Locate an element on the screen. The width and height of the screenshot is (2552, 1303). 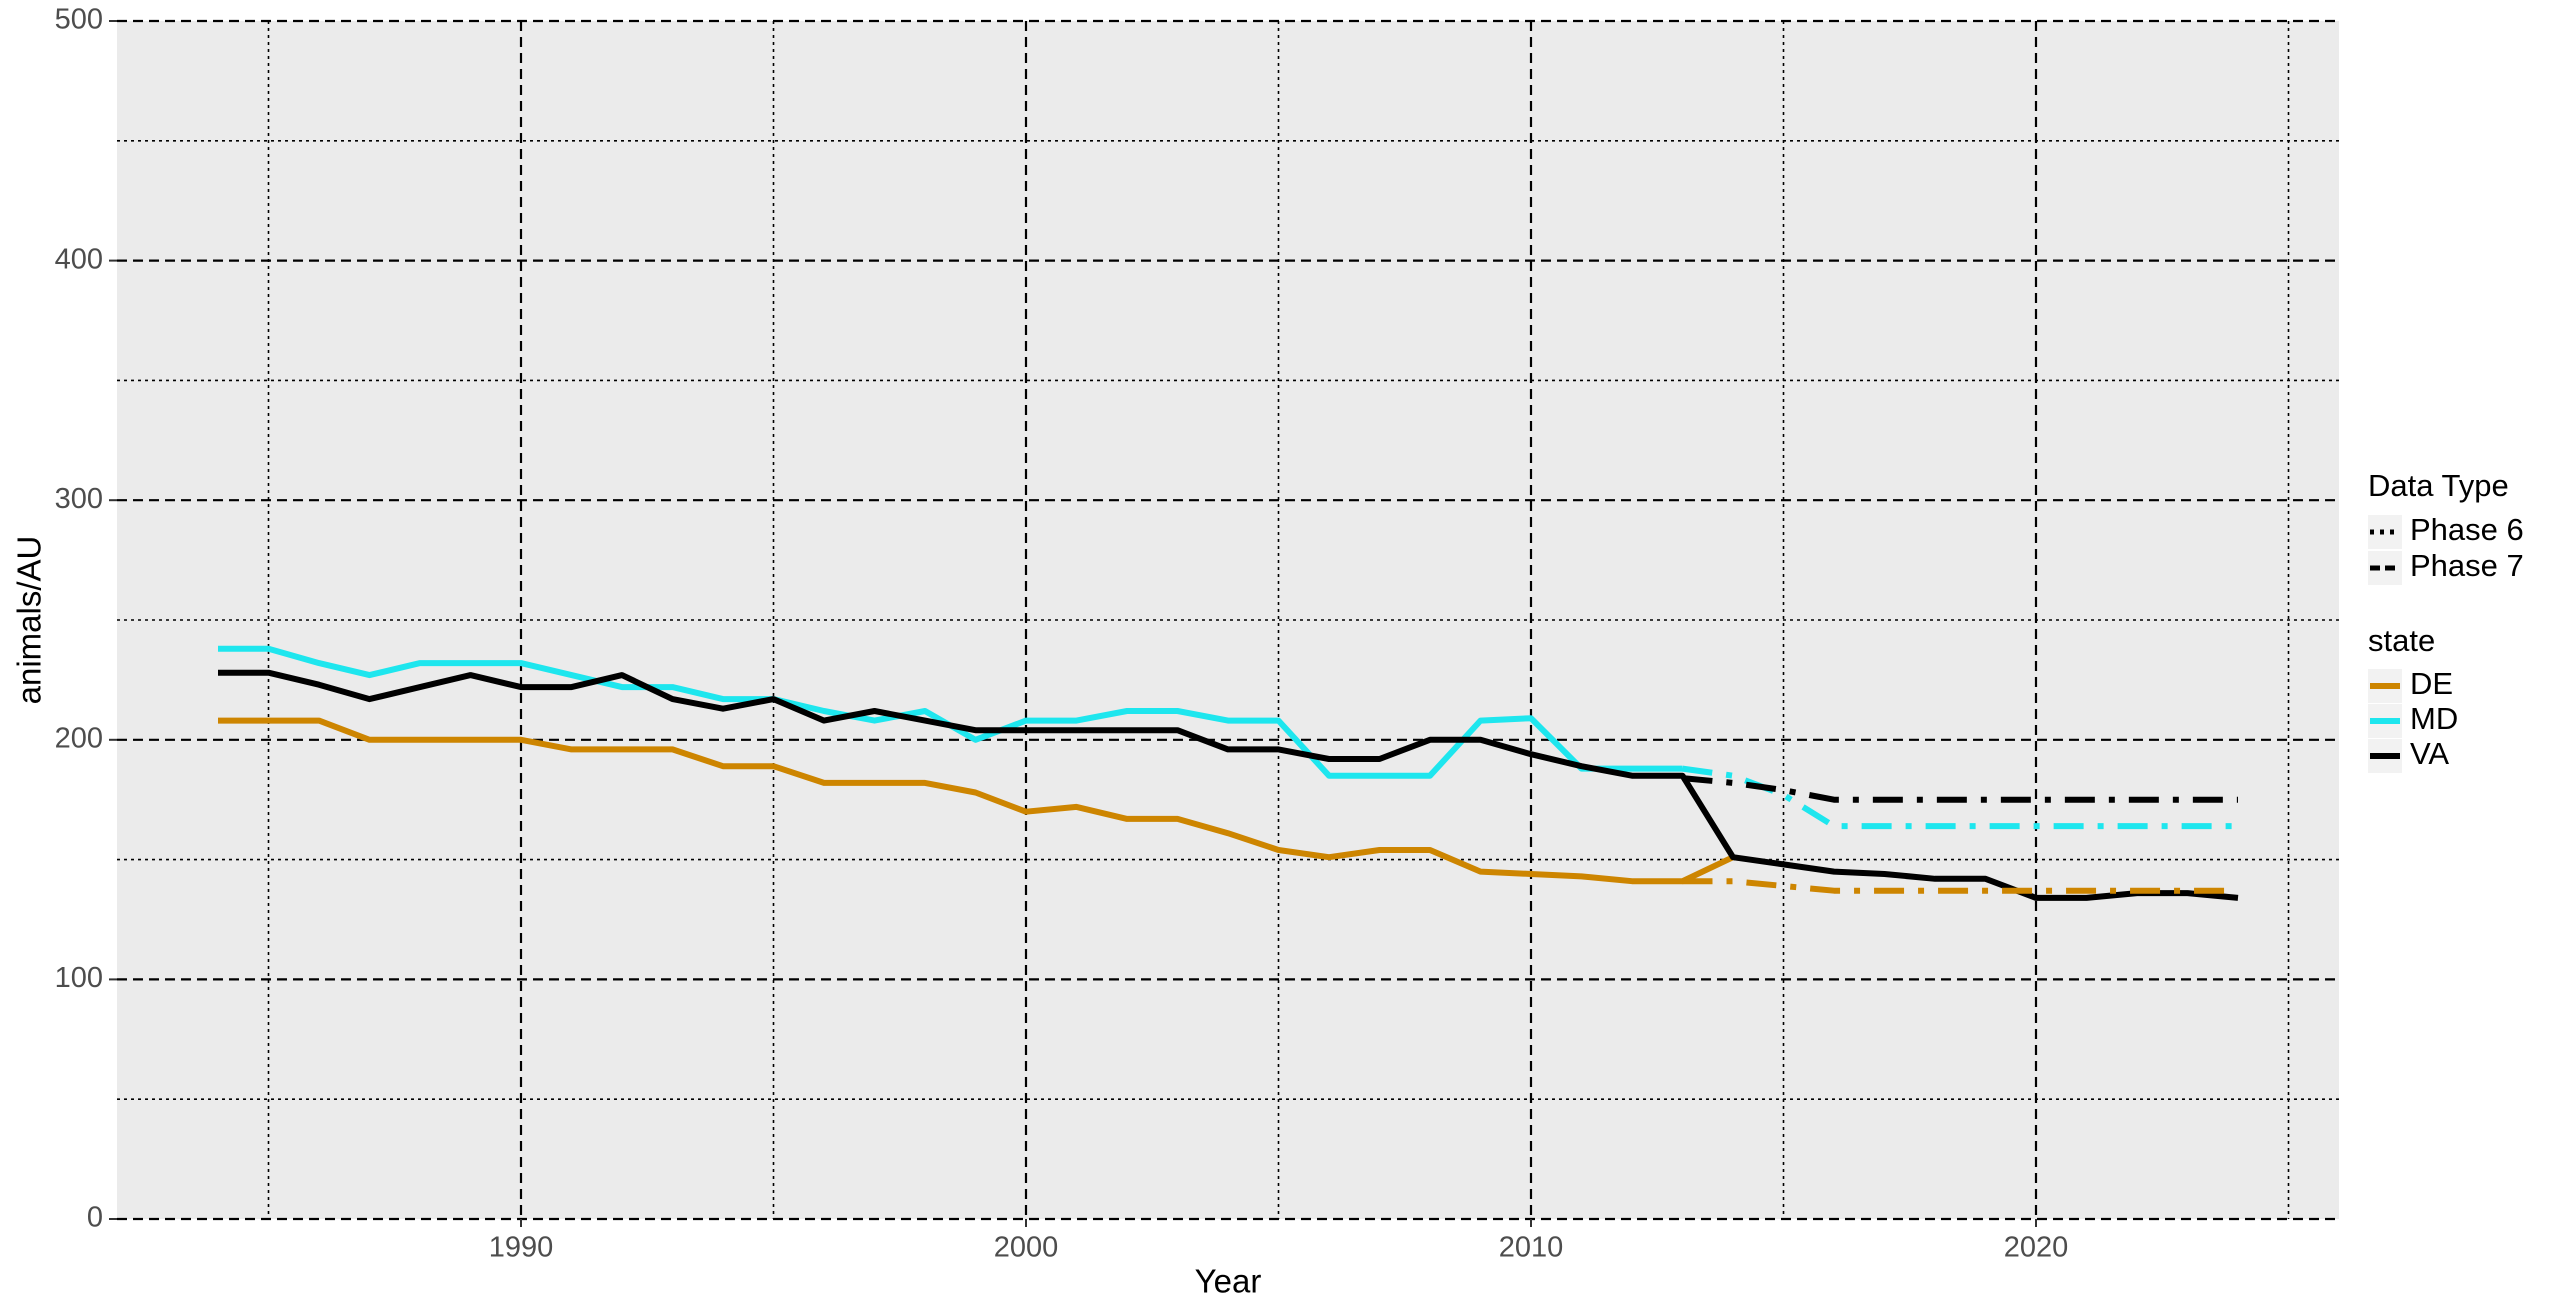
legend-label: Phase 6 is located at coordinates (2467, 529).